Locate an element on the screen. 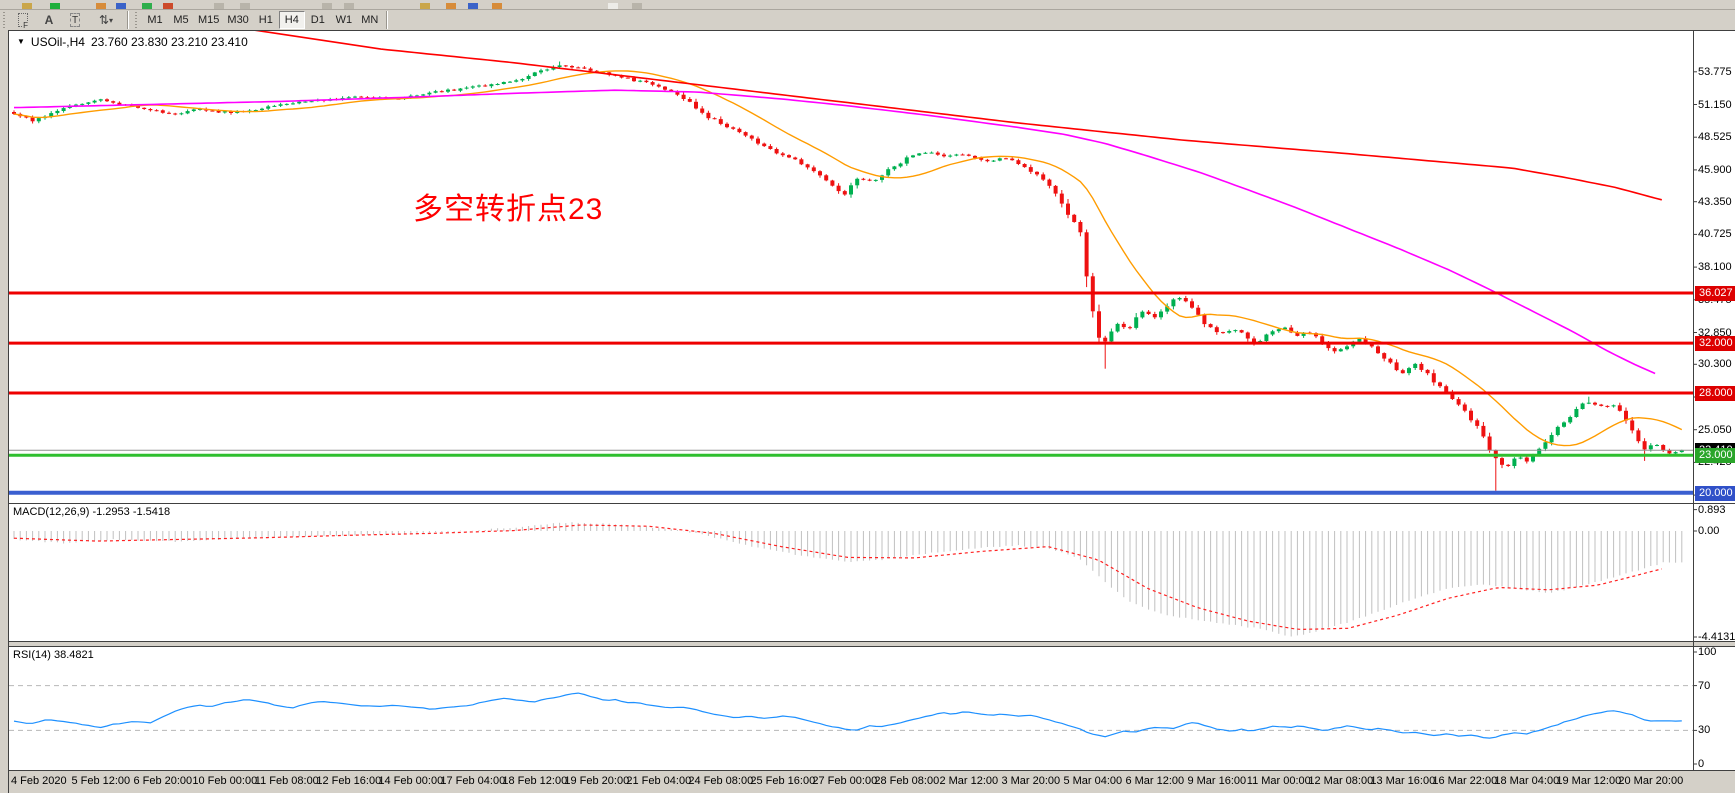 This screenshot has width=1735, height=793. macd-tick-label: -4.4131 is located at coordinates (1716, 637).